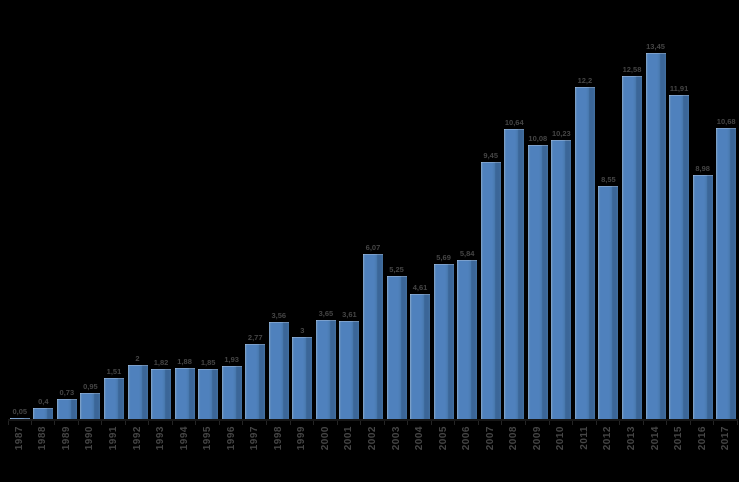 This screenshot has height=482, width=739. Describe the element at coordinates (138, 453) in the screenshot. I see `x-axis-slot-1992: 1992` at that location.